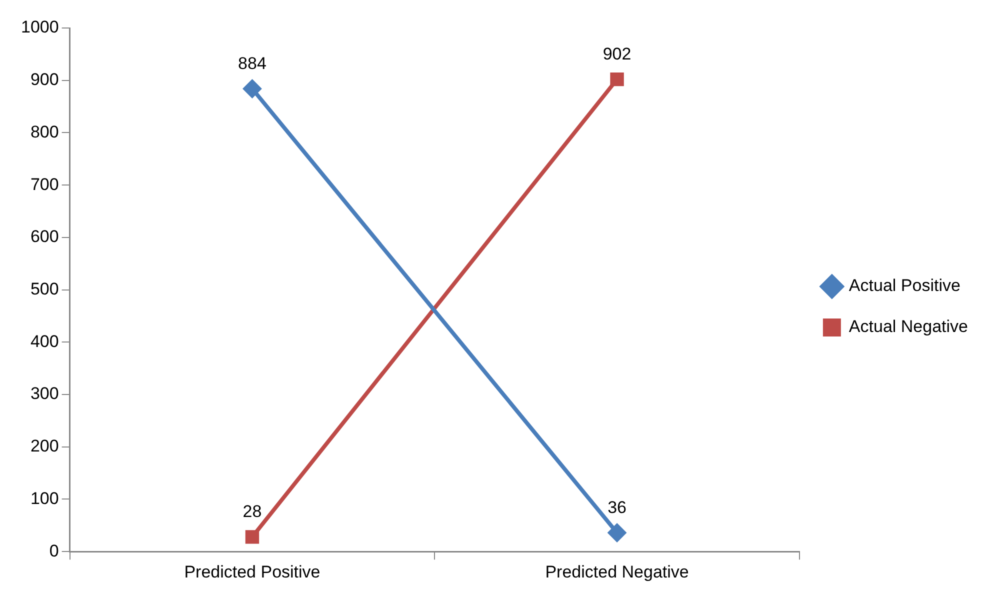 This screenshot has height=604, width=996. What do you see at coordinates (44, 341) in the screenshot?
I see `y-tick-label: 400` at bounding box center [44, 341].